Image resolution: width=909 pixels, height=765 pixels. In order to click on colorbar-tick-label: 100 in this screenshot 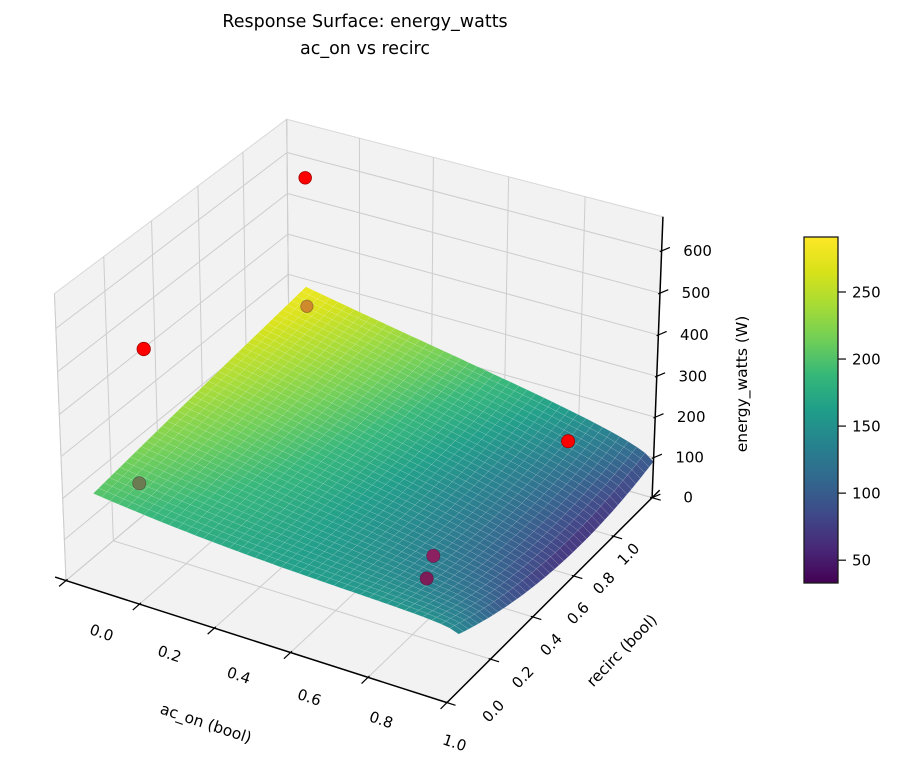, I will do `click(866, 494)`.